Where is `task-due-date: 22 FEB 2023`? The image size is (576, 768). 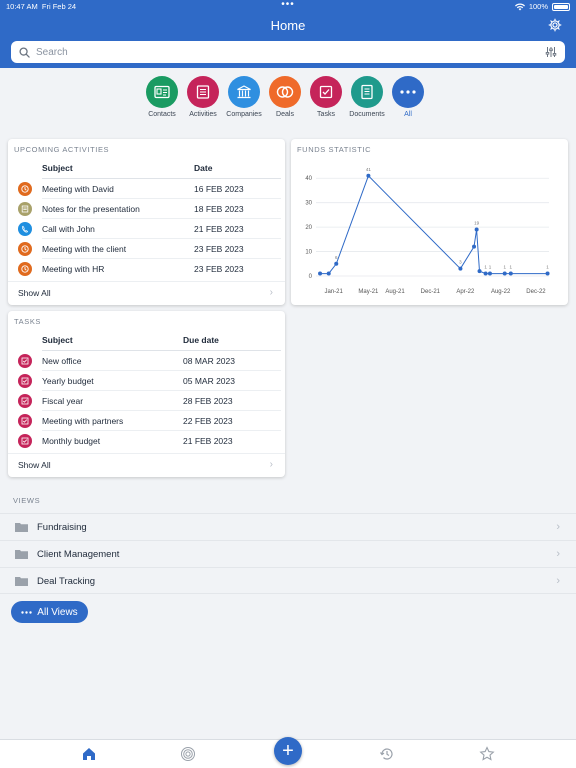 task-due-date: 22 FEB 2023 is located at coordinates (208, 421).